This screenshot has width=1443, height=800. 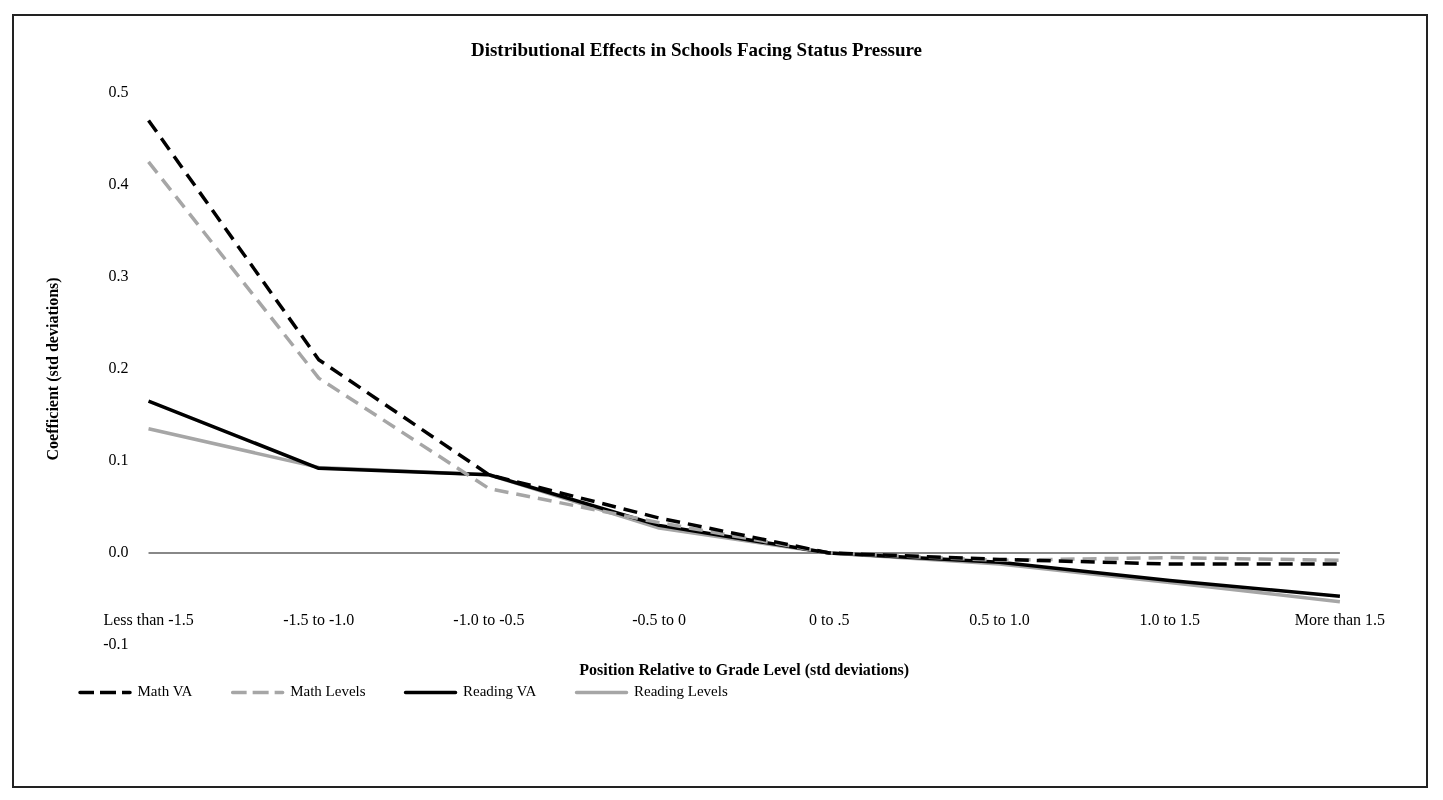 What do you see at coordinates (1169, 619) in the screenshot?
I see `x-tick-label: 1.0 to 1.5` at bounding box center [1169, 619].